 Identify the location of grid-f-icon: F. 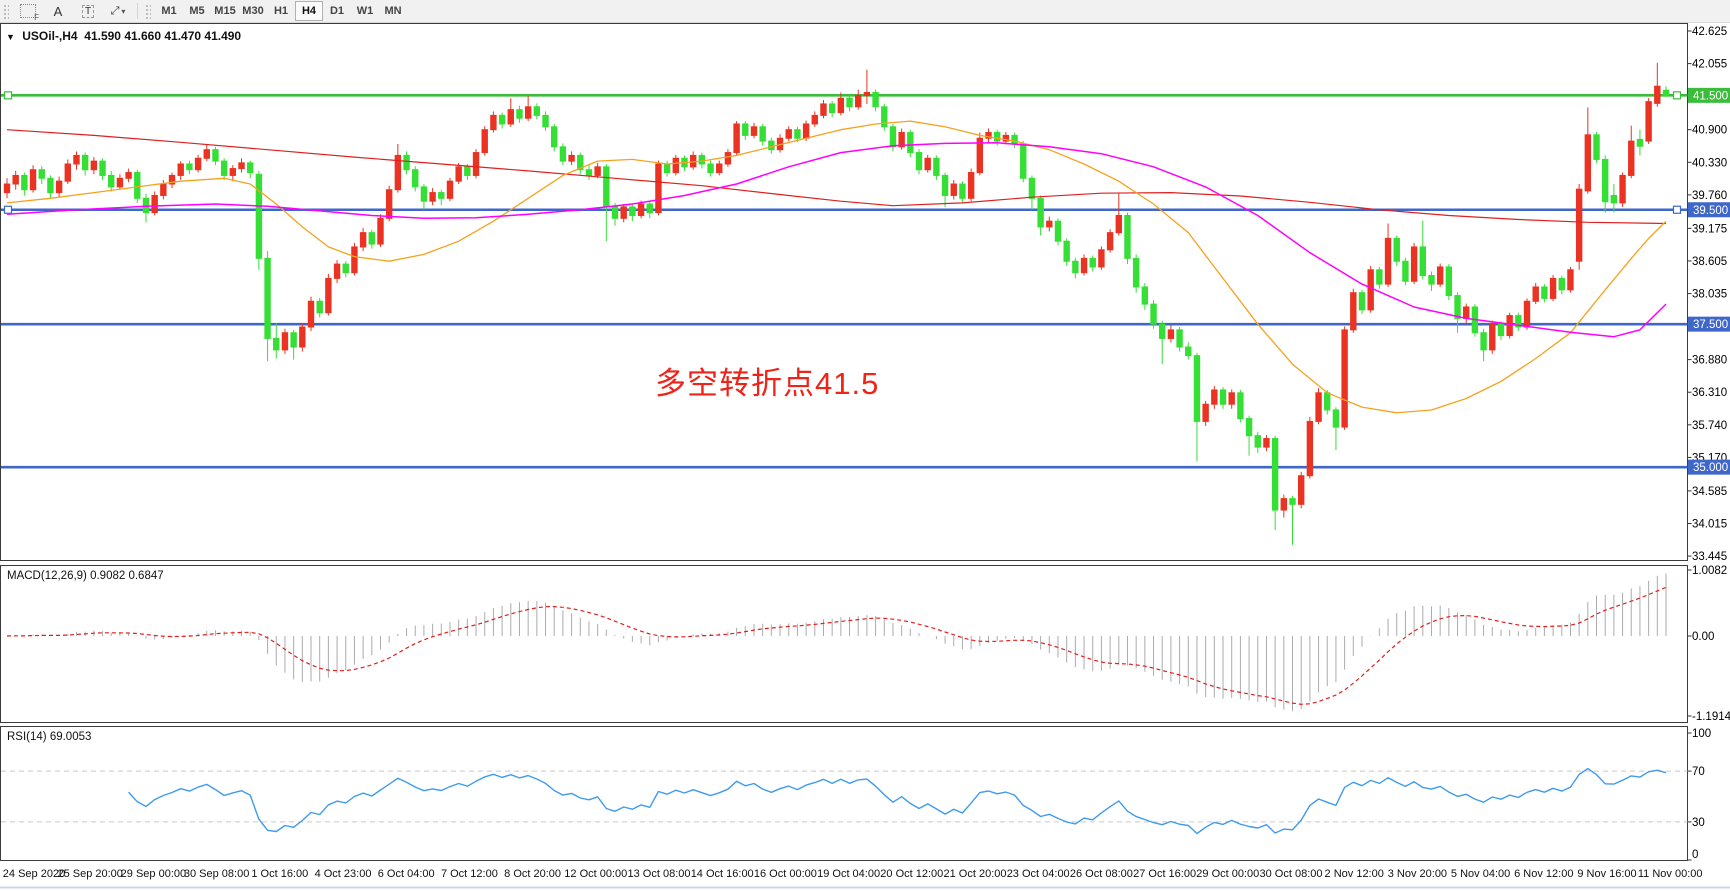
(29, 13).